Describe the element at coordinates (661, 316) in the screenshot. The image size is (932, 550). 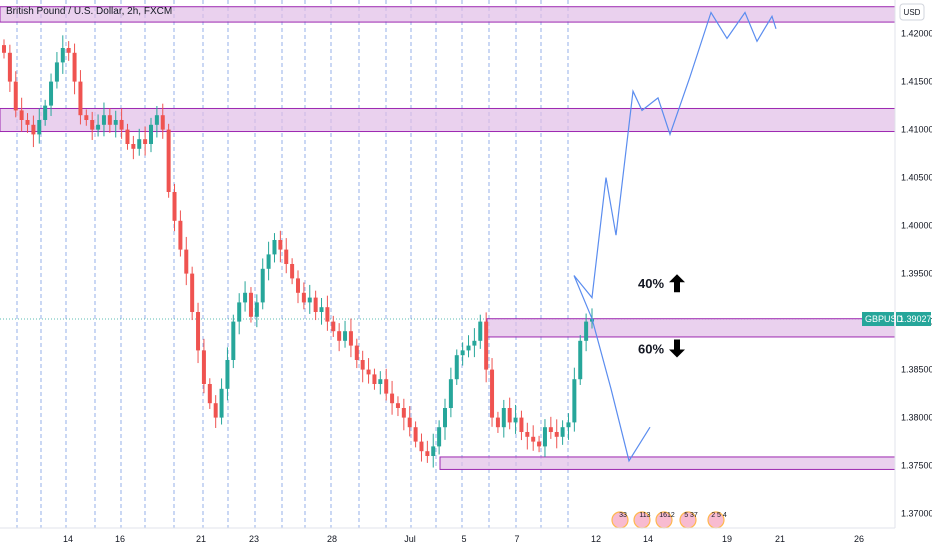
I see `probability-annotations: 40% 60%` at that location.